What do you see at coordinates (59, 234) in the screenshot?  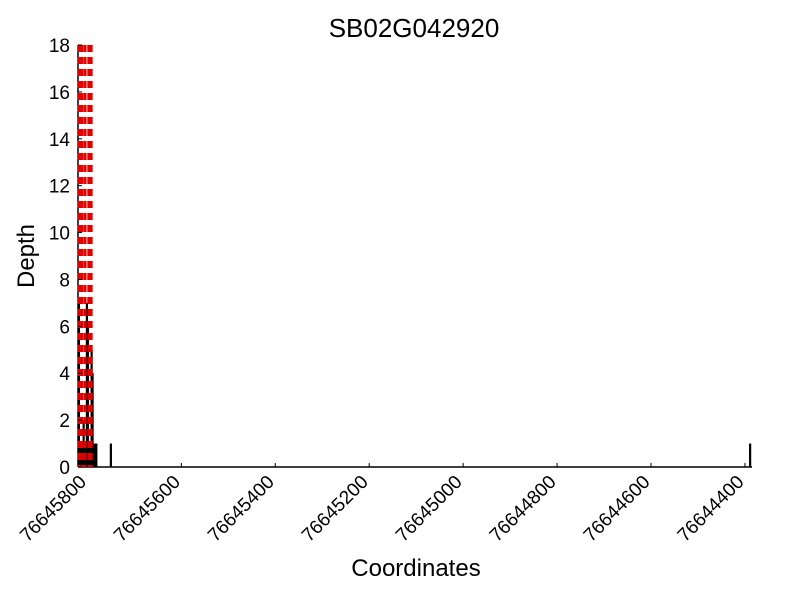 I see `y-tick-label: 10` at bounding box center [59, 234].